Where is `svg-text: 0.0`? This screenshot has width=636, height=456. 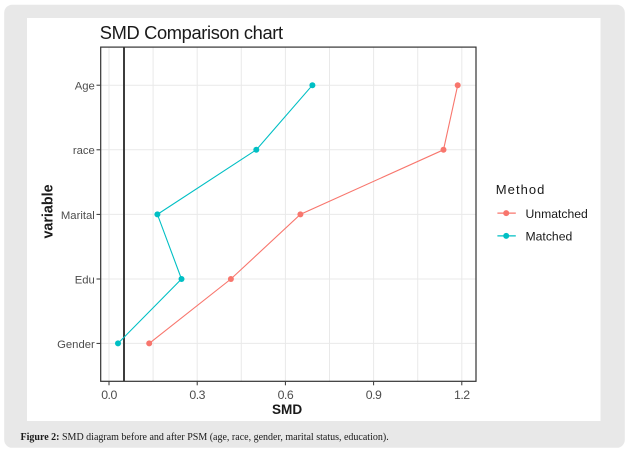 svg-text: 0.0 is located at coordinates (109, 395).